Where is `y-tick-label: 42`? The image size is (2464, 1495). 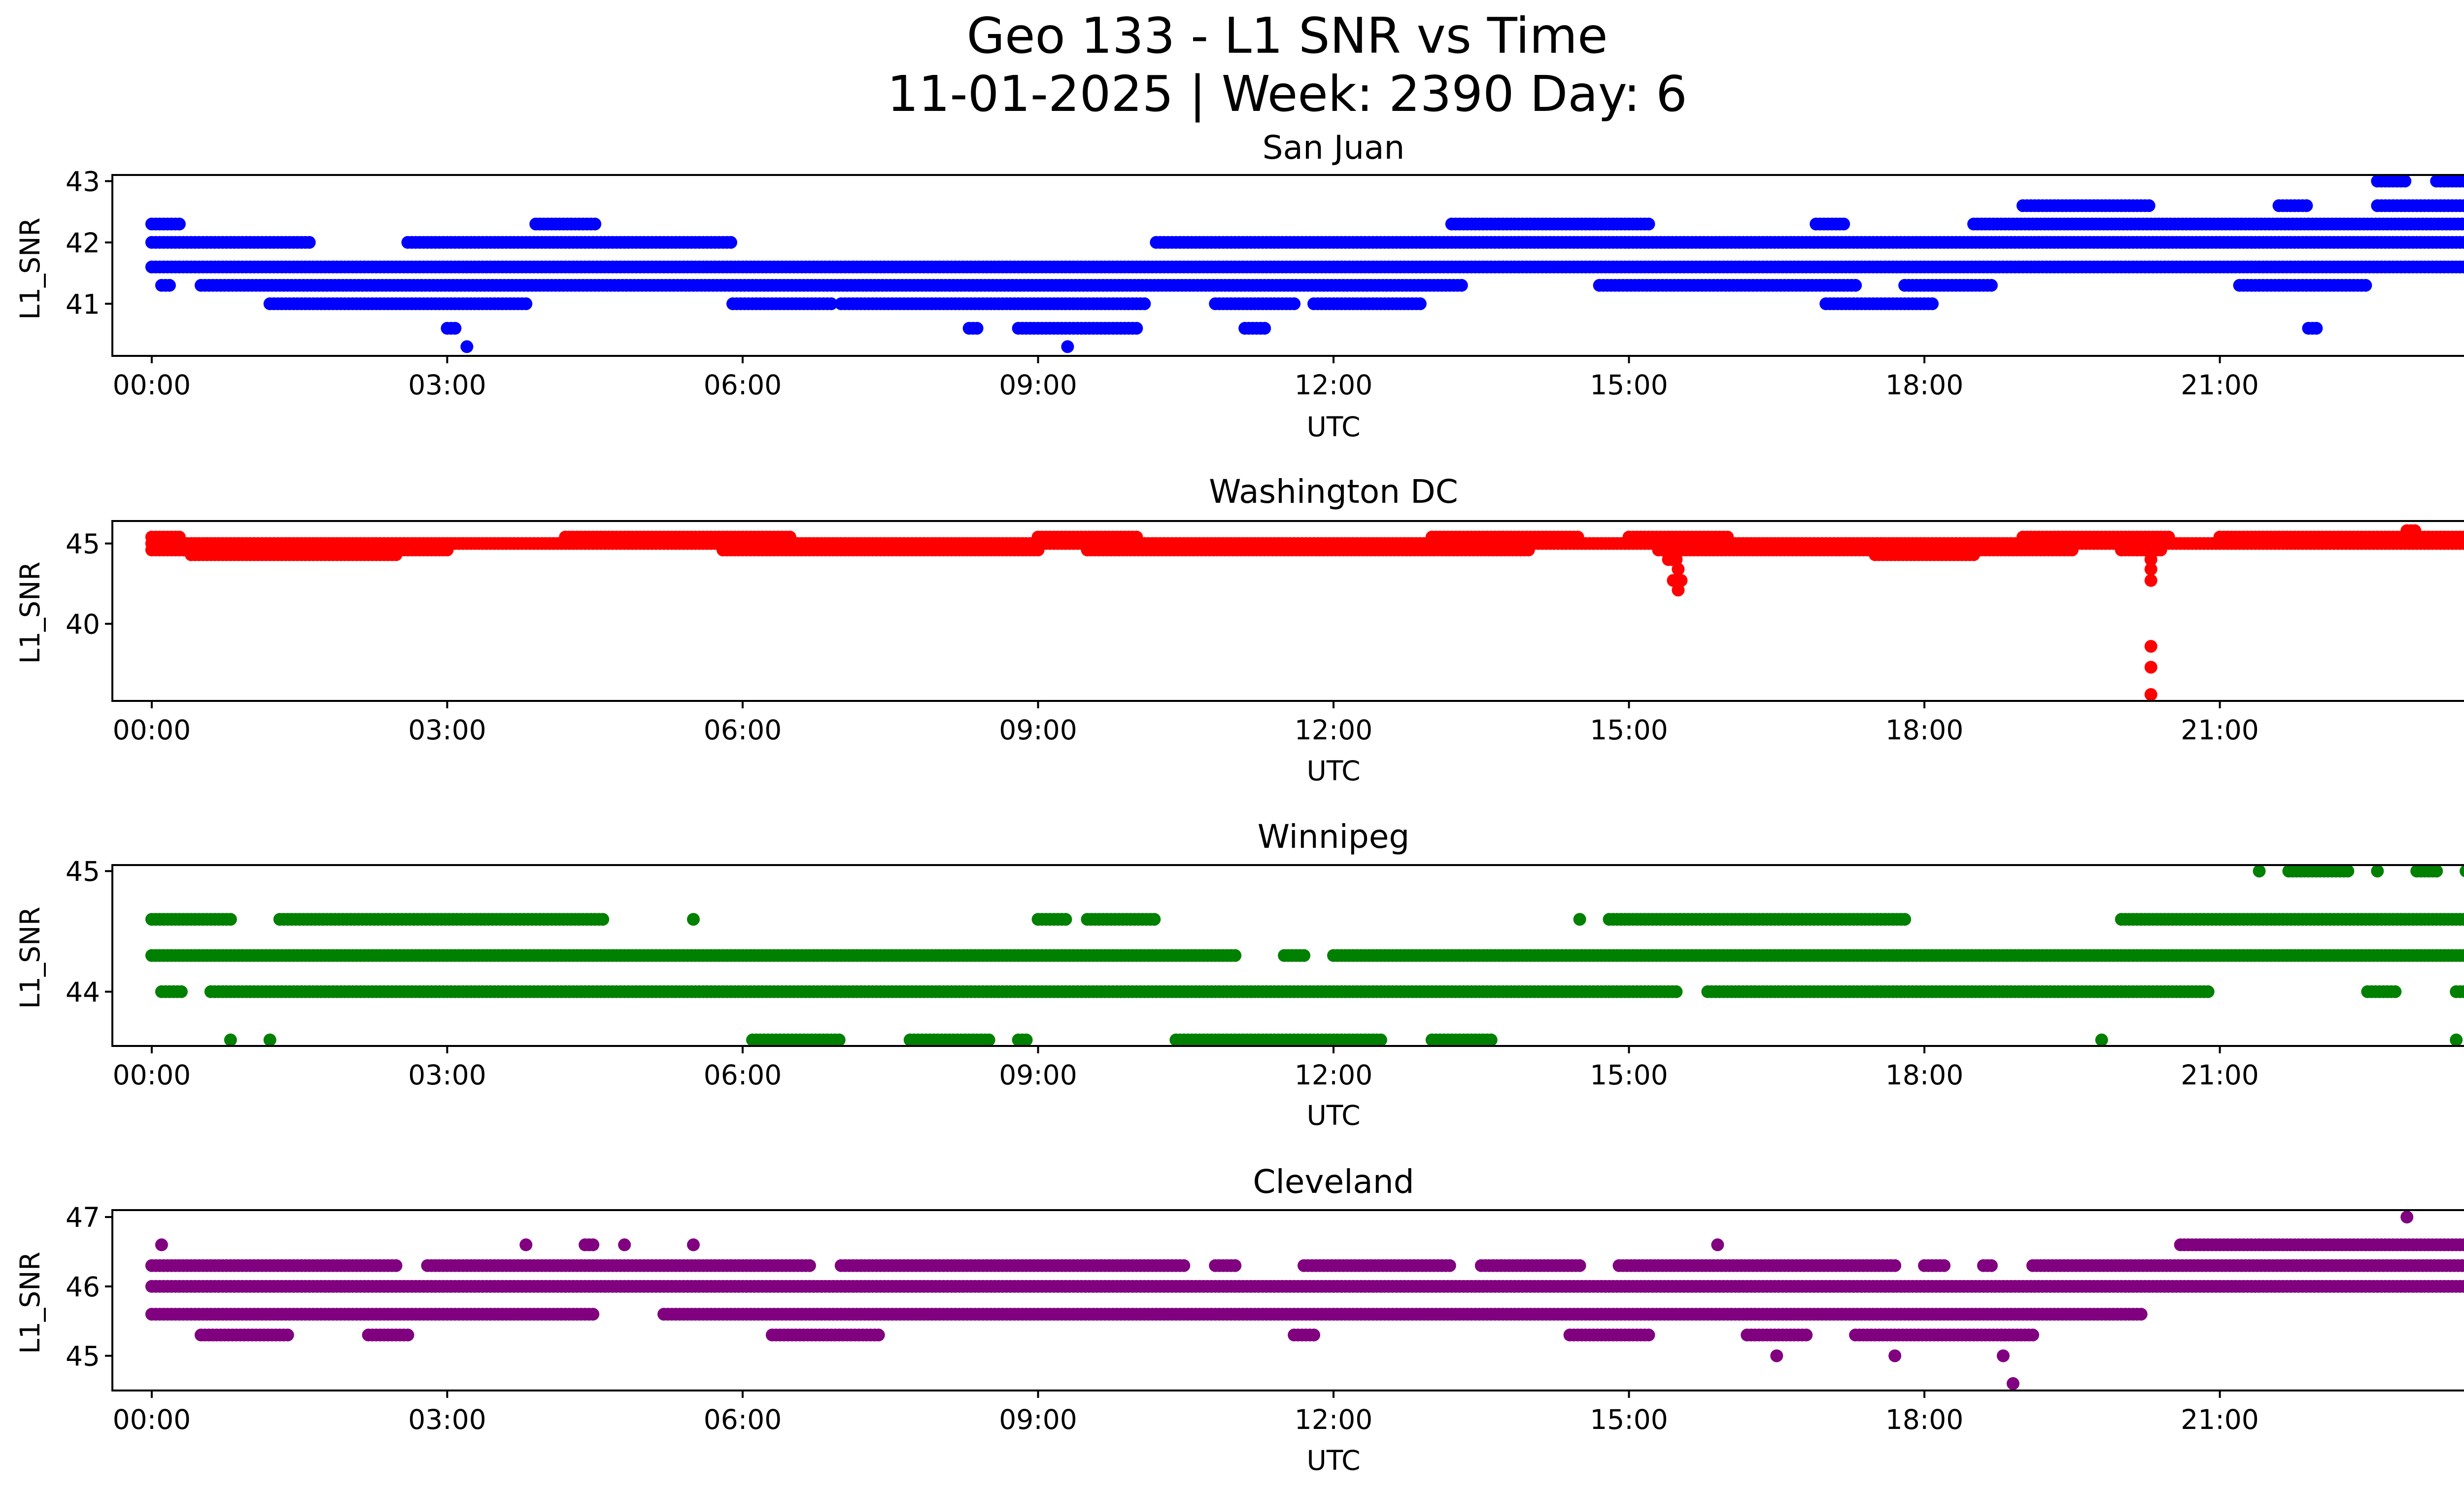 y-tick-label: 42 is located at coordinates (83, 243).